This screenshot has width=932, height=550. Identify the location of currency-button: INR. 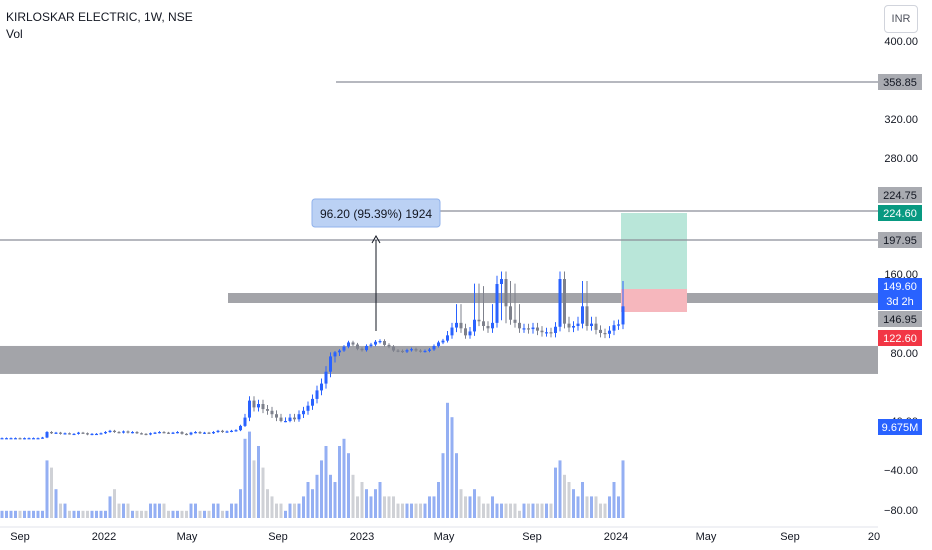
(901, 19).